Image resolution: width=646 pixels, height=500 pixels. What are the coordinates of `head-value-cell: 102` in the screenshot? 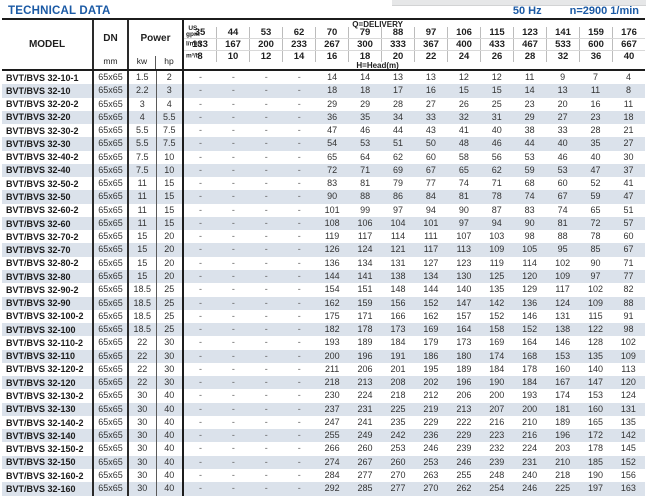 It's located at (628, 342).